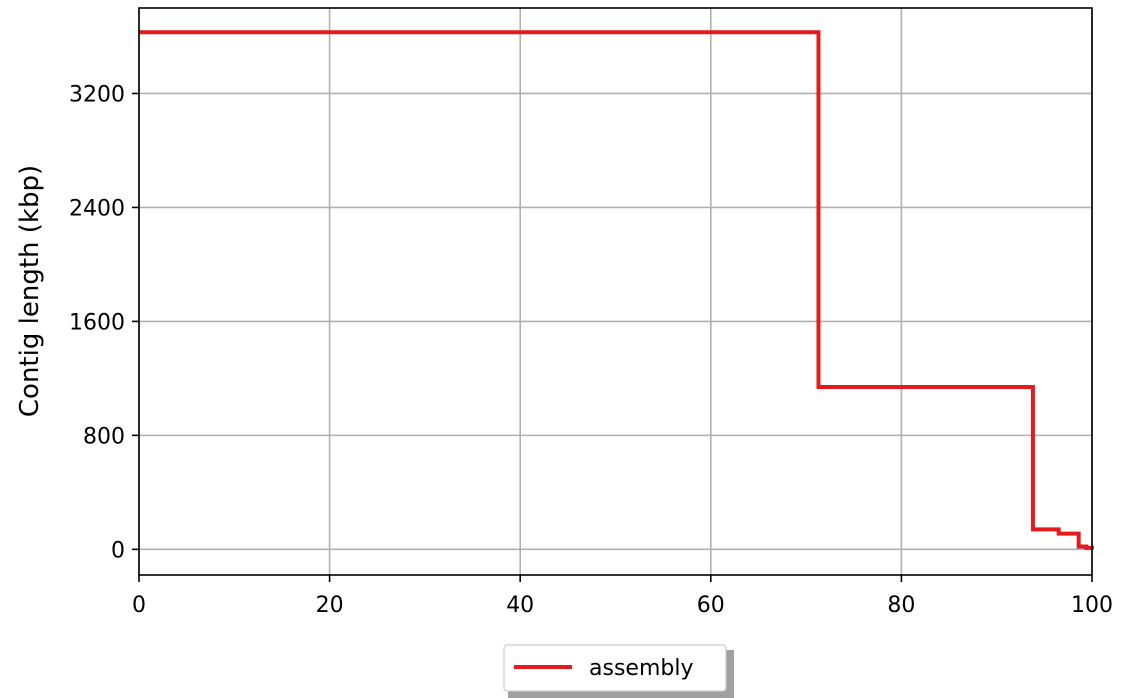 The image size is (1121, 698). What do you see at coordinates (330, 605) in the screenshot?
I see `x-tick-label: 20` at bounding box center [330, 605].